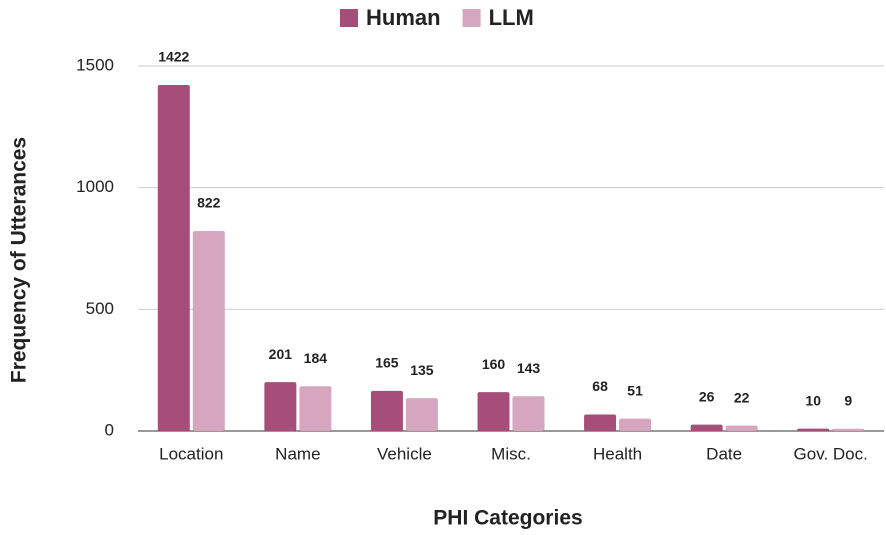 The height and width of the screenshot is (535, 886). Describe the element at coordinates (529, 368) in the screenshot. I see `value-label: 143` at that location.